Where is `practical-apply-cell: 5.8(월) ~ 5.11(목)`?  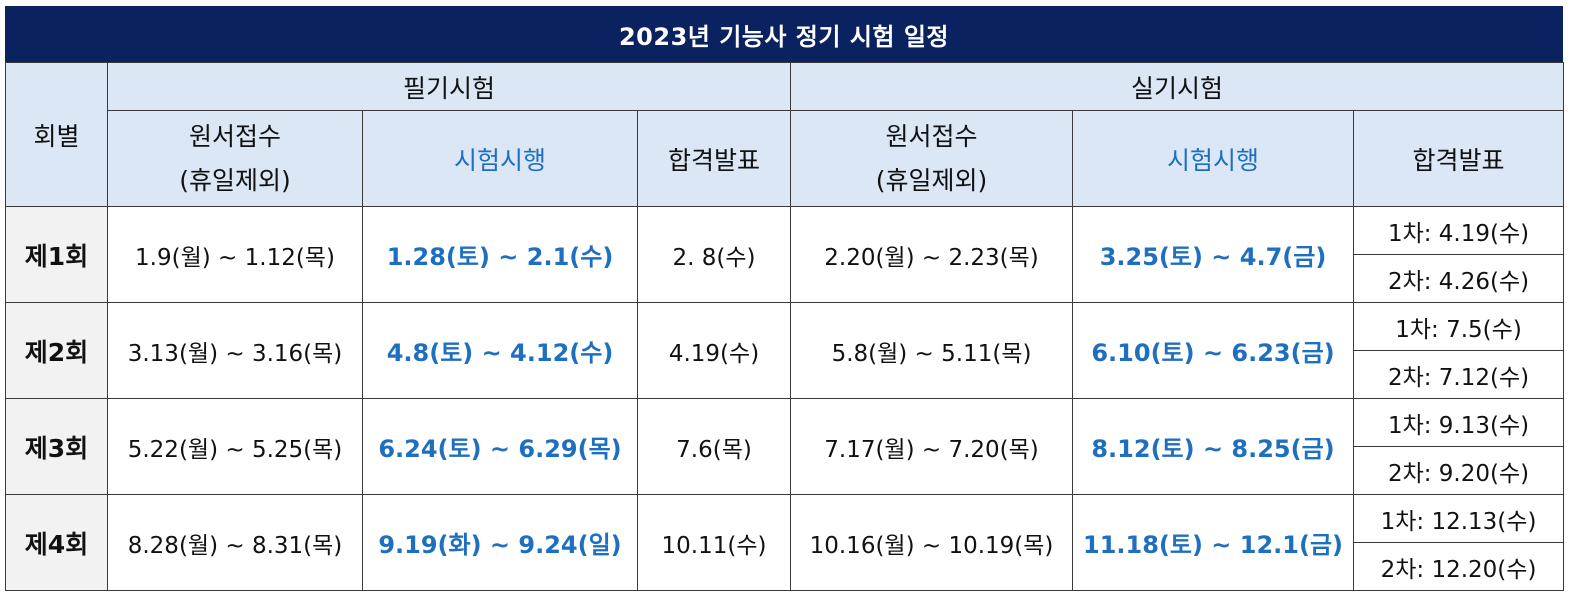
practical-apply-cell: 5.8(월) ~ 5.11(목) is located at coordinates (932, 350).